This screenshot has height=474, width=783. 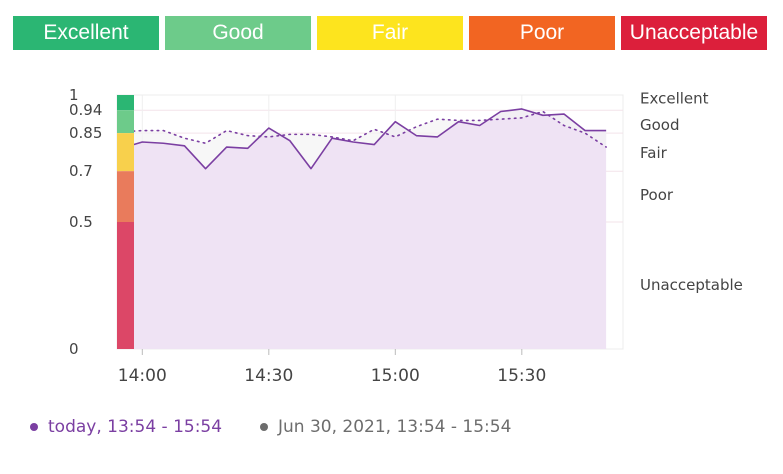 I want to click on x-axis: 14:00 14:30 15:00 15:30, so click(x=332, y=367).